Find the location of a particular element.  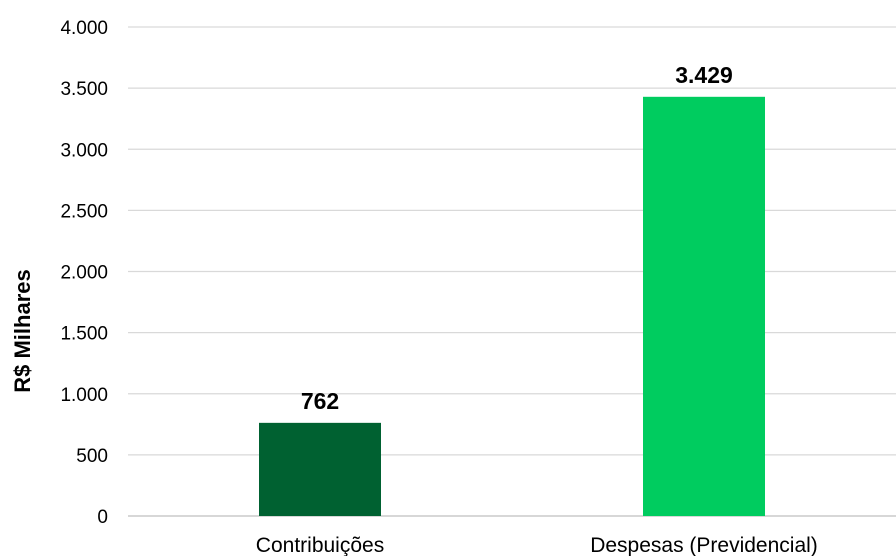

y-axis-label: R$ Milhares is located at coordinates (22, 331).